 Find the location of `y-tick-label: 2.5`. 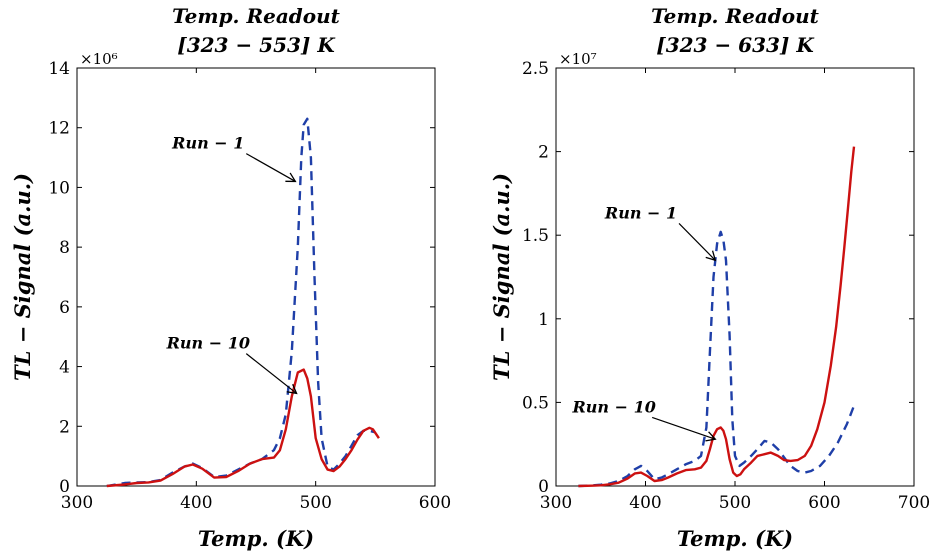

y-tick-label: 2.5 is located at coordinates (535, 69).